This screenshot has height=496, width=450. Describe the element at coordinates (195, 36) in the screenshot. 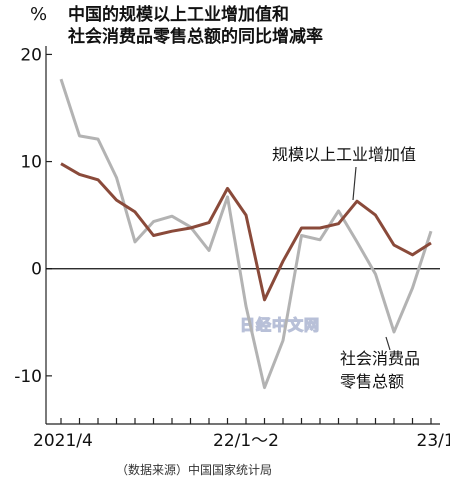

I see `chart-title-line-2: 社会消费品零售总额的同比增减率` at that location.